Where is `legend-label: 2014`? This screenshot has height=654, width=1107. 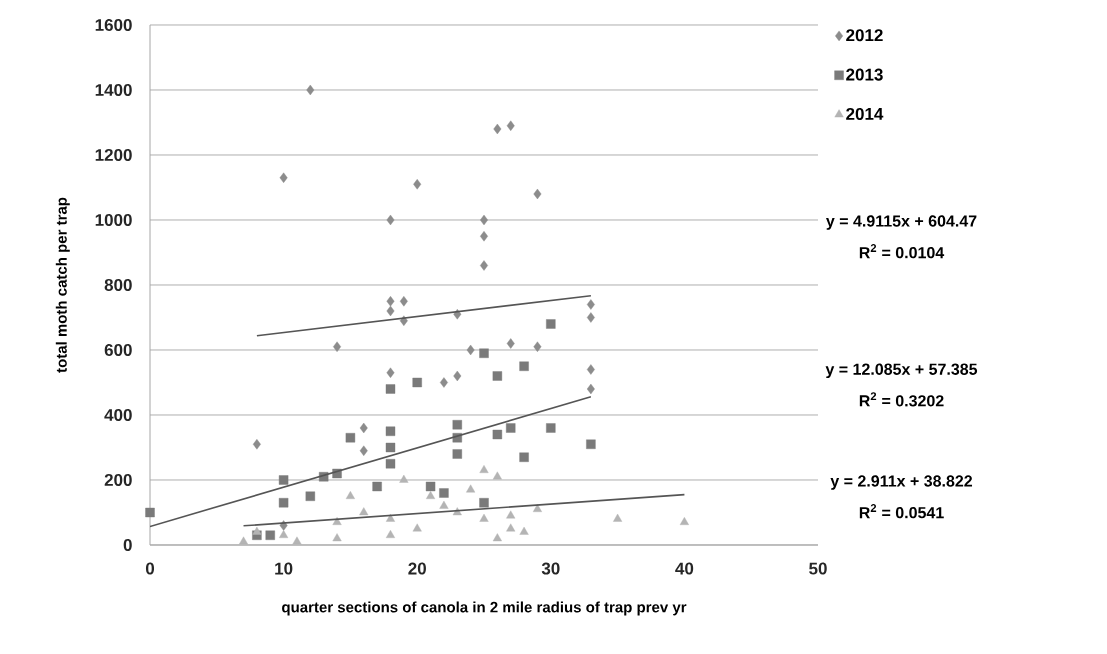
legend-label: 2014 is located at coordinates (865, 113).